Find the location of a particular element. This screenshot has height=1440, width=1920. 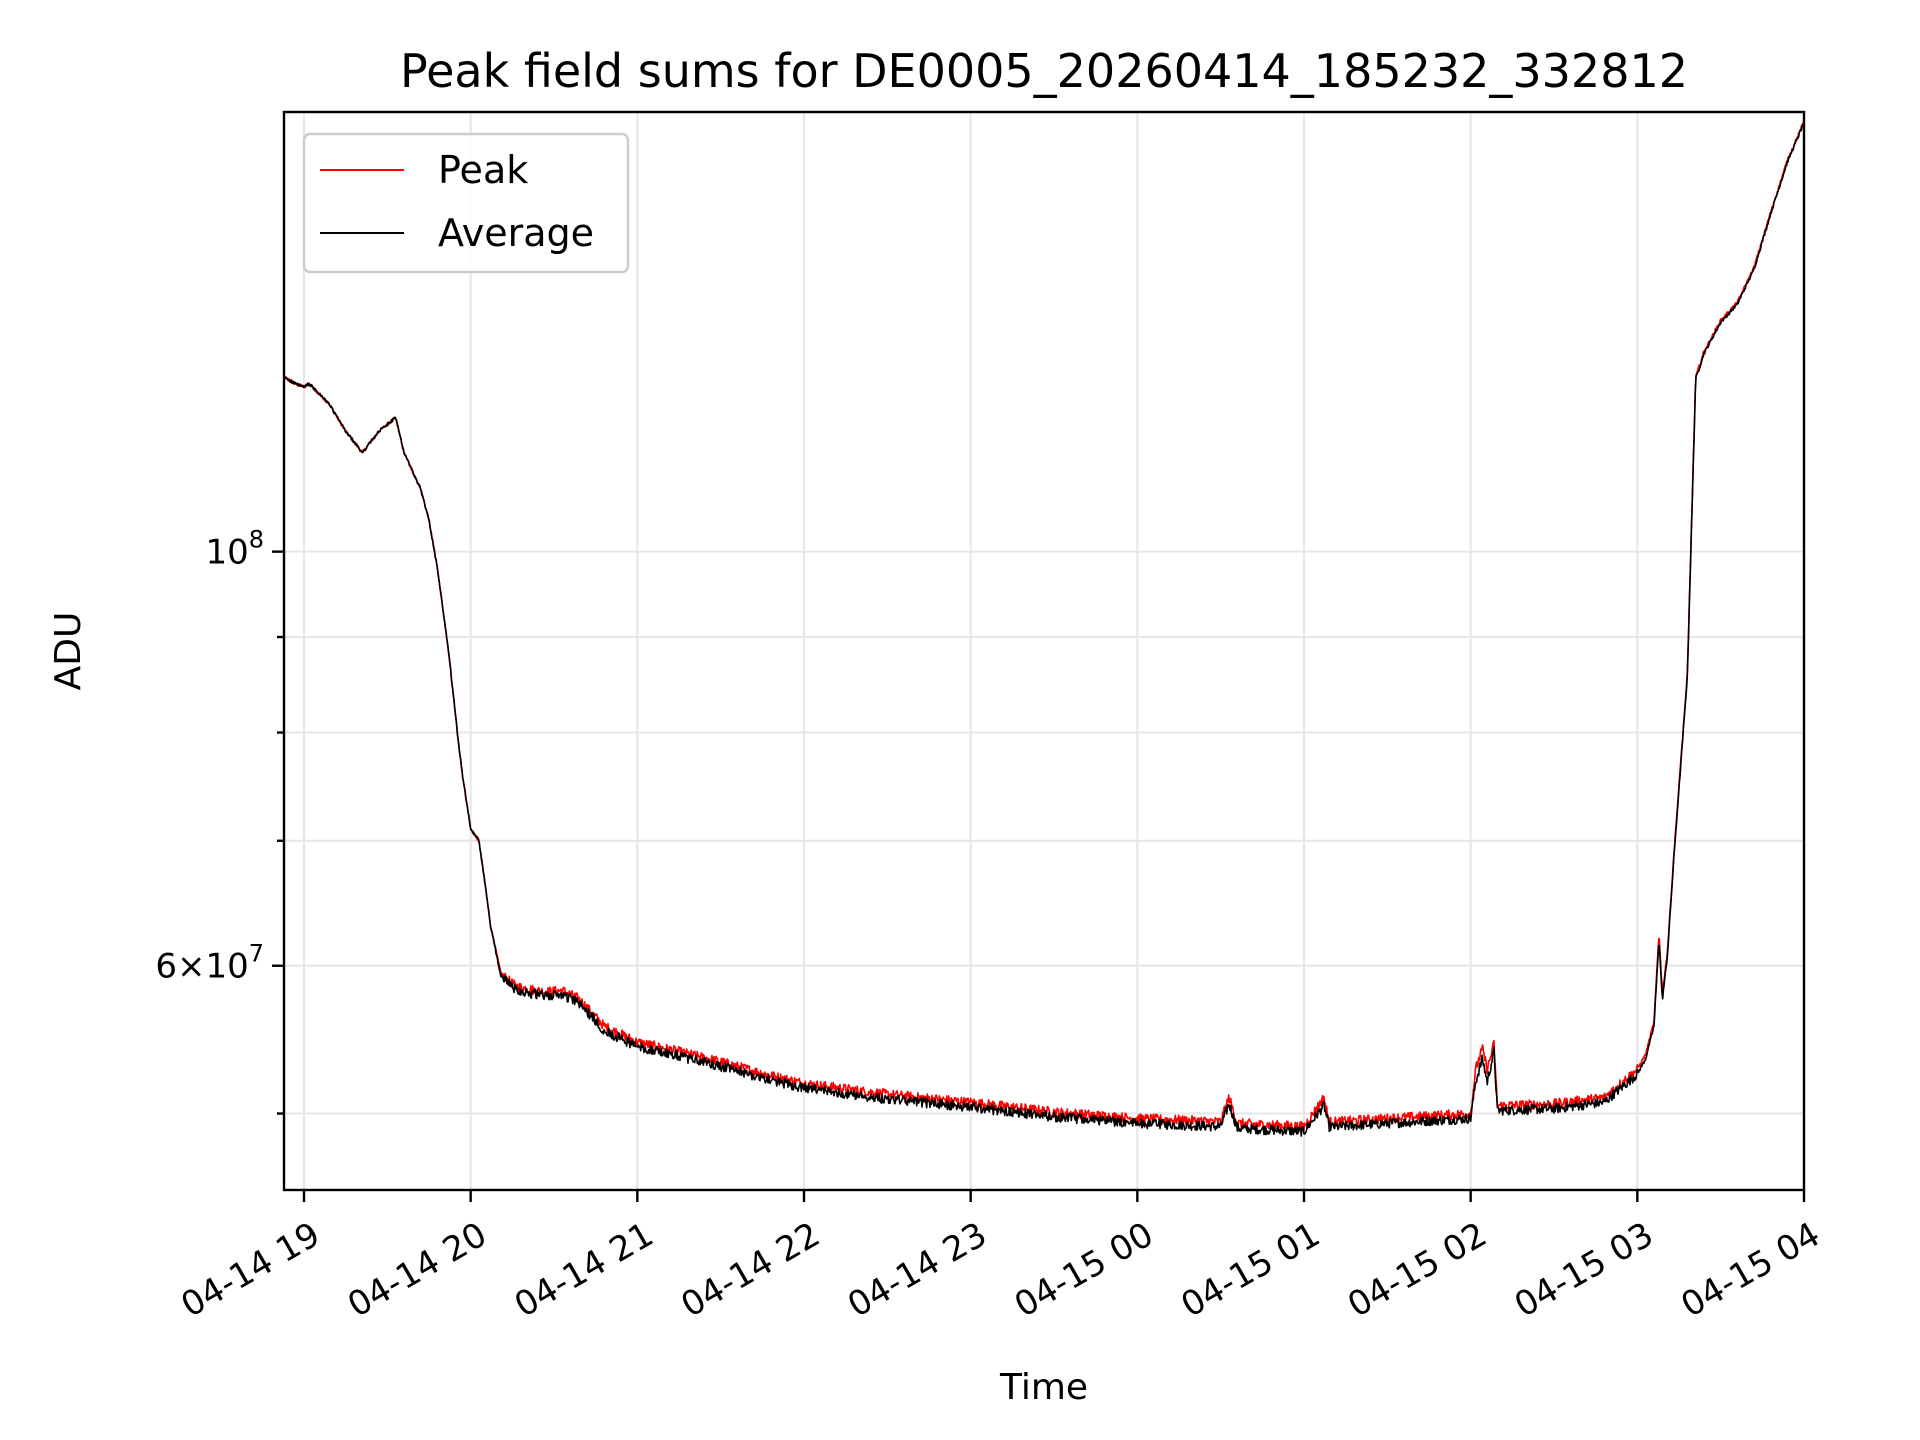

x-axis-label: Time is located at coordinates (1043, 1387).